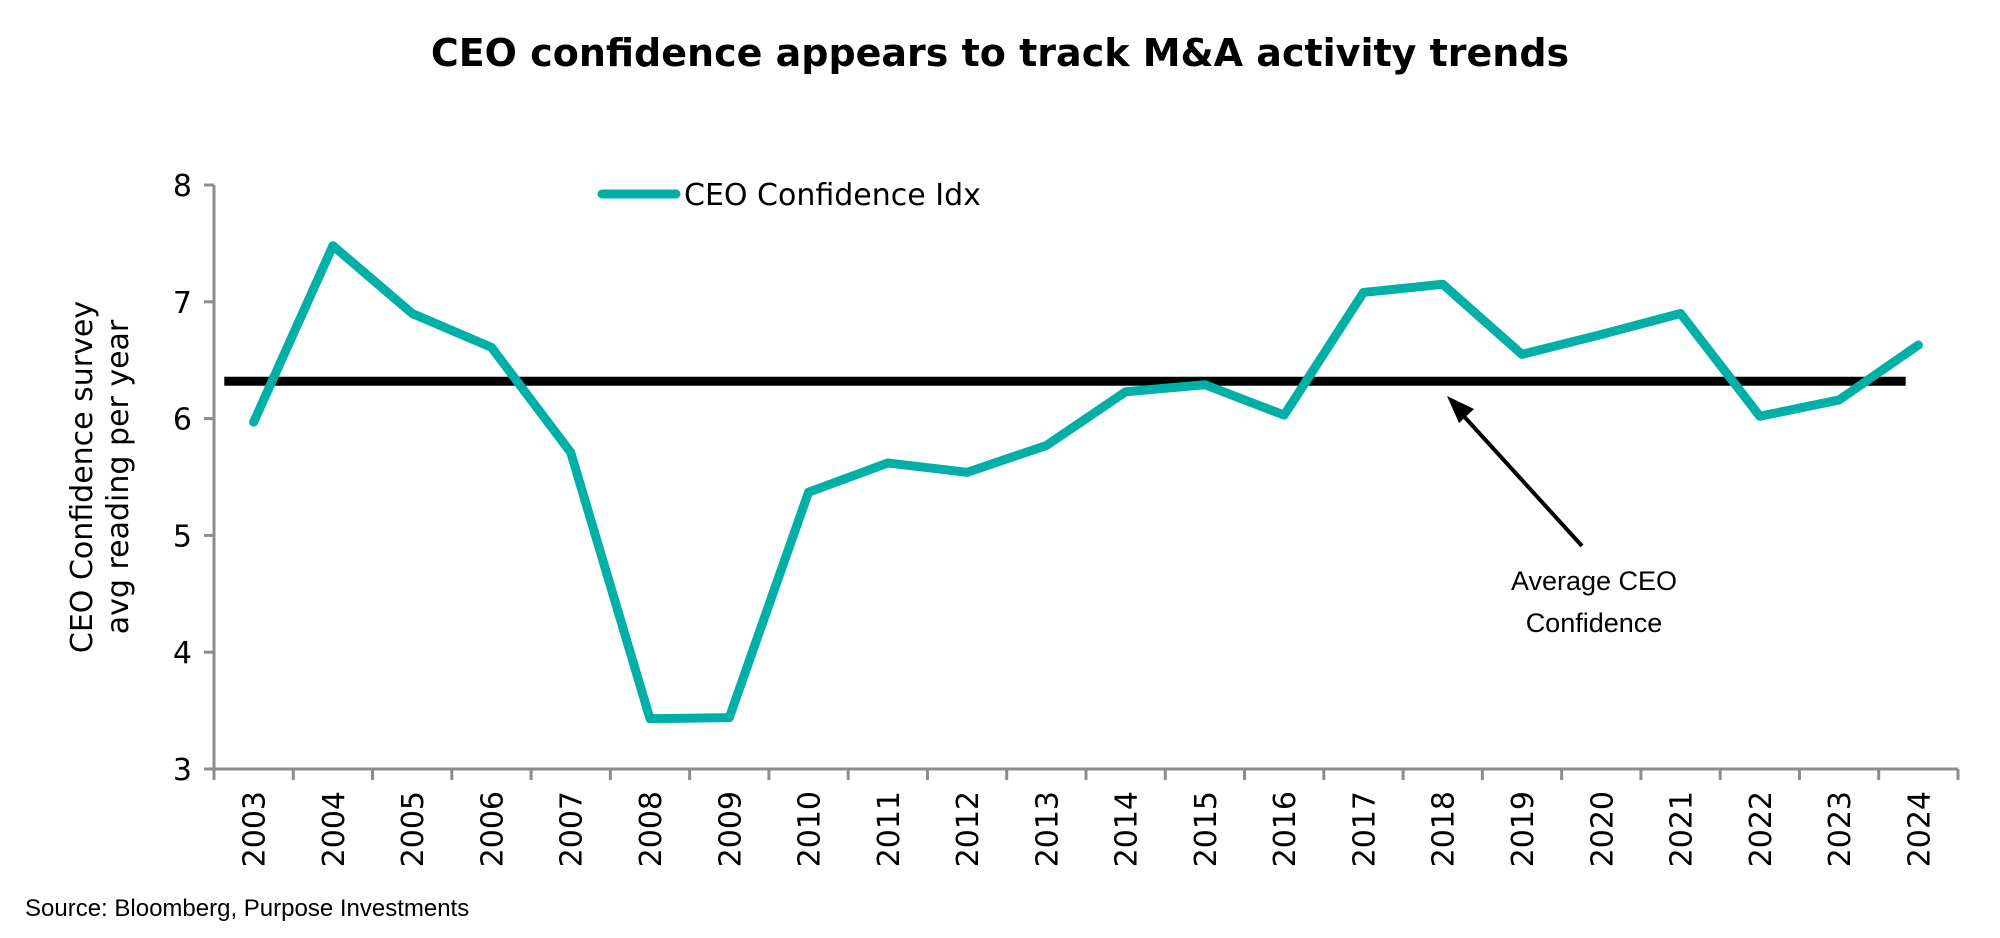 The height and width of the screenshot is (938, 2000). What do you see at coordinates (1521, 479) in the screenshot?
I see `annotation-arrow` at bounding box center [1521, 479].